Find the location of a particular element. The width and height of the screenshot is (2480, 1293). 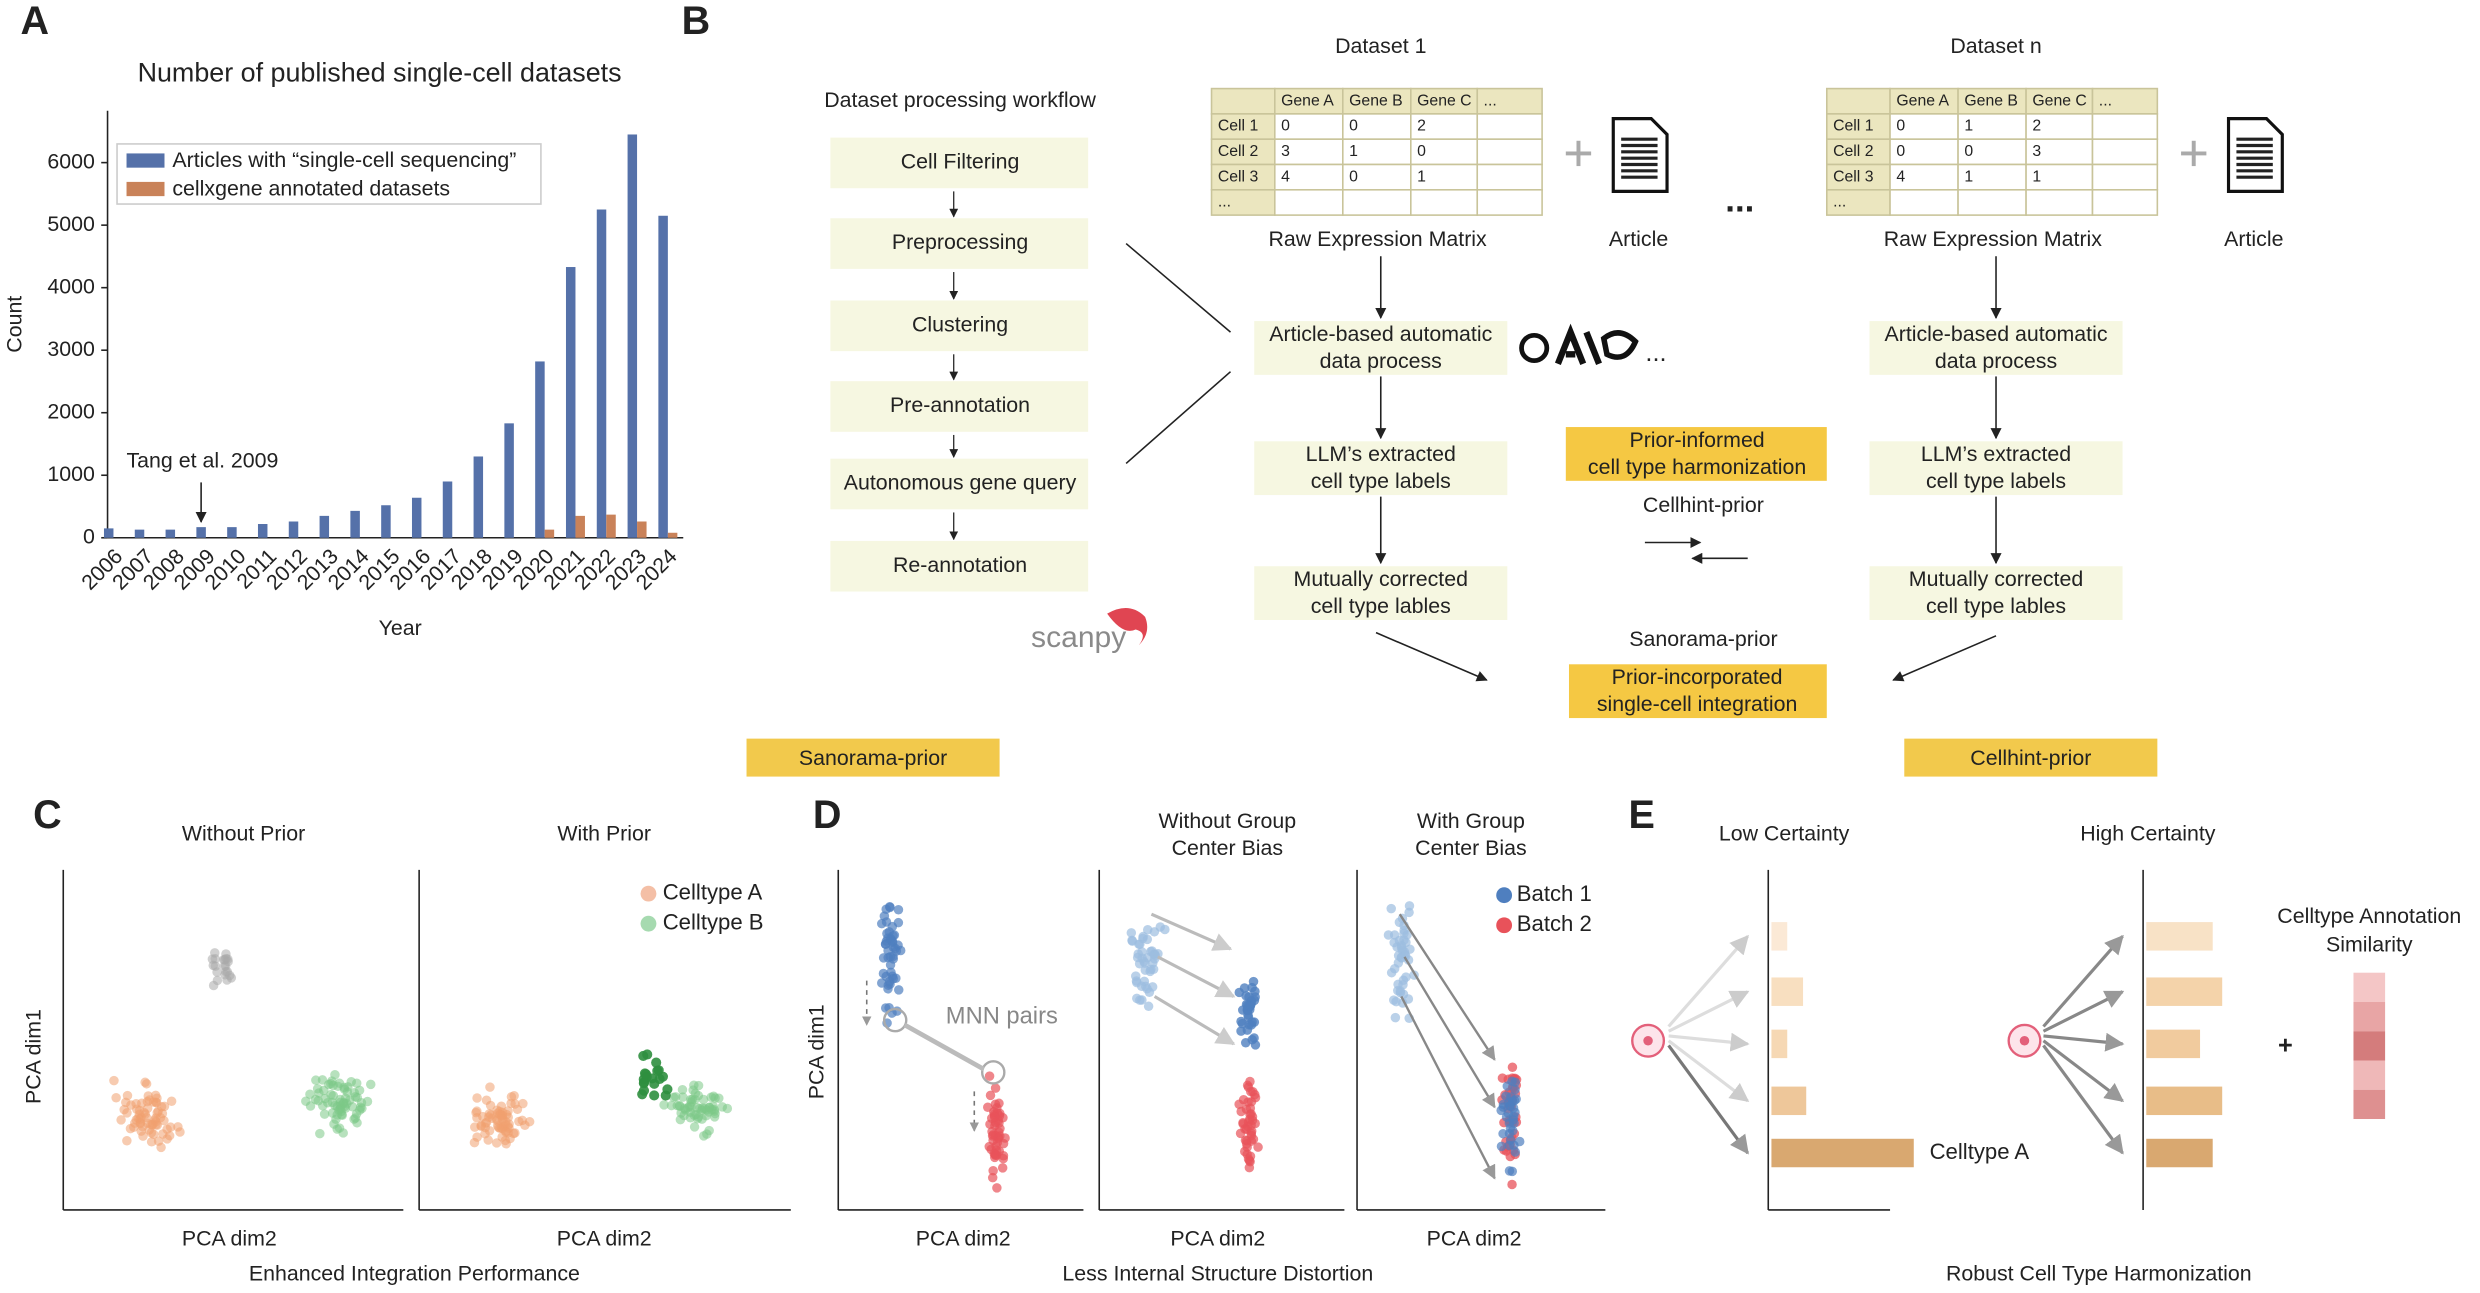

matrix-value: 4 is located at coordinates (1285, 176).